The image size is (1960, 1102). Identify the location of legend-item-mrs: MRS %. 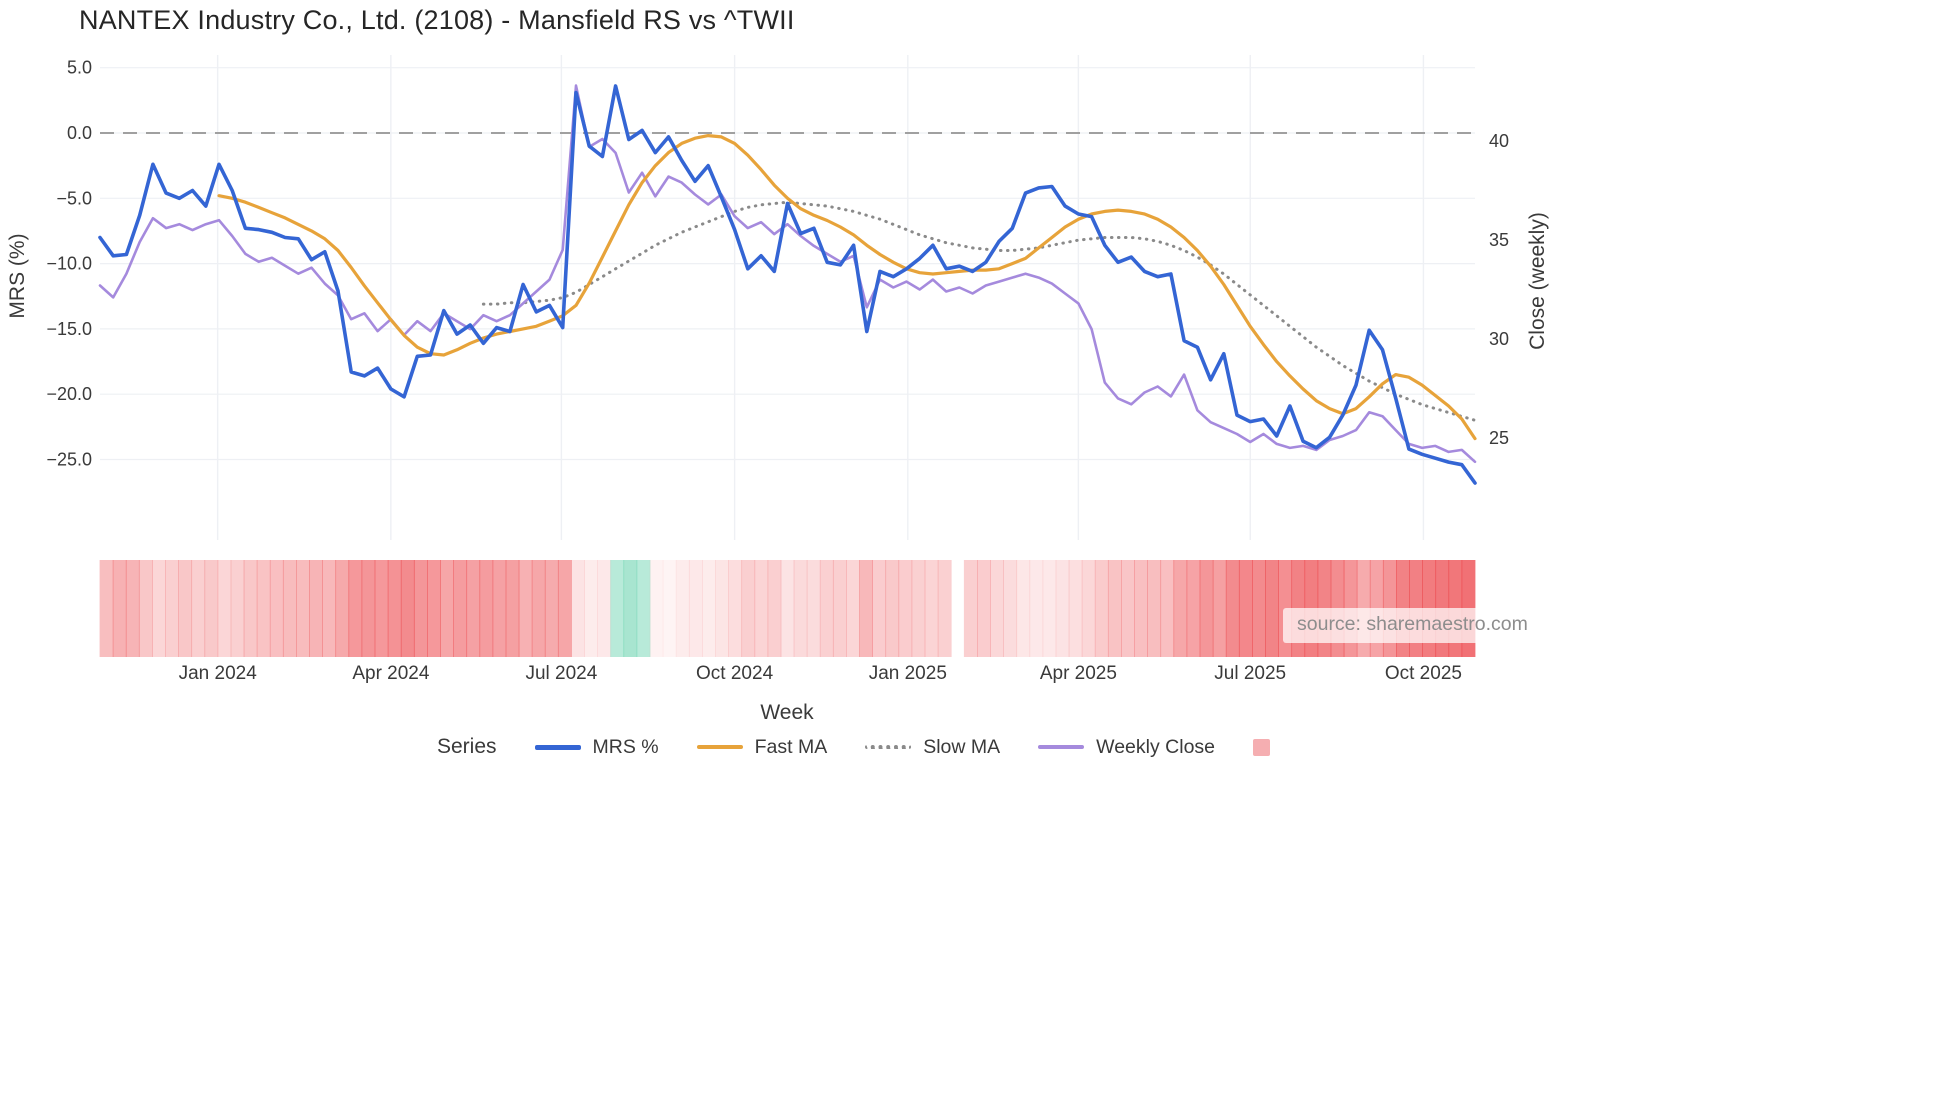
(596, 747).